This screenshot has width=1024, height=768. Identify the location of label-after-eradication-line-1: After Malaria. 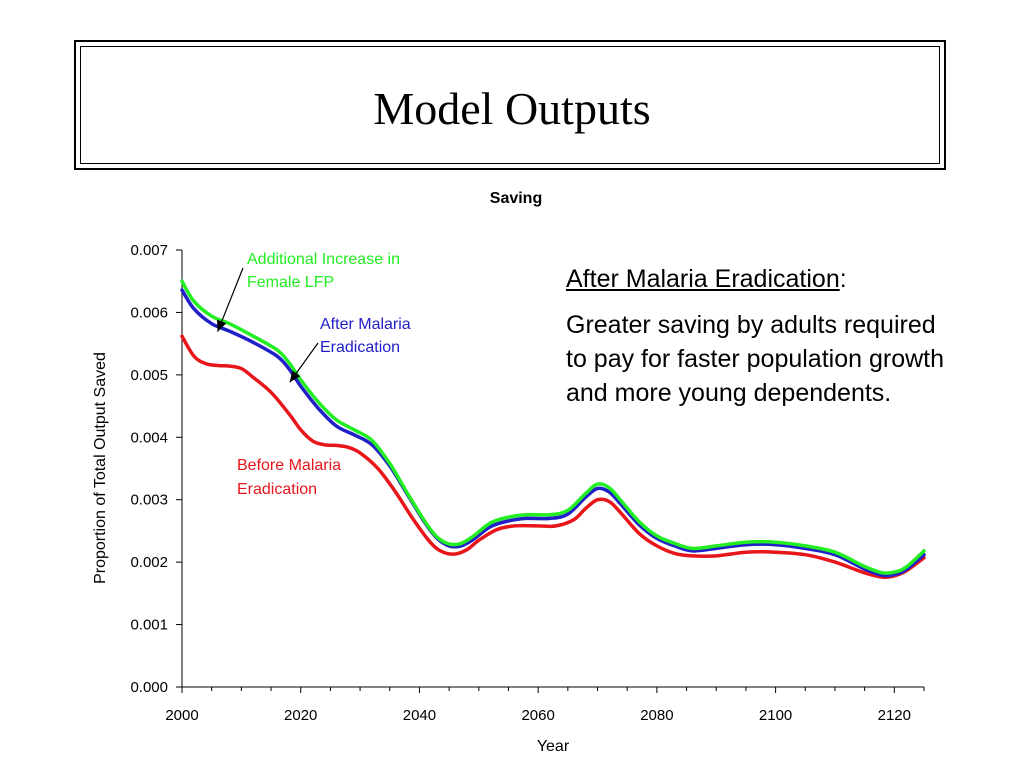
(365, 324).